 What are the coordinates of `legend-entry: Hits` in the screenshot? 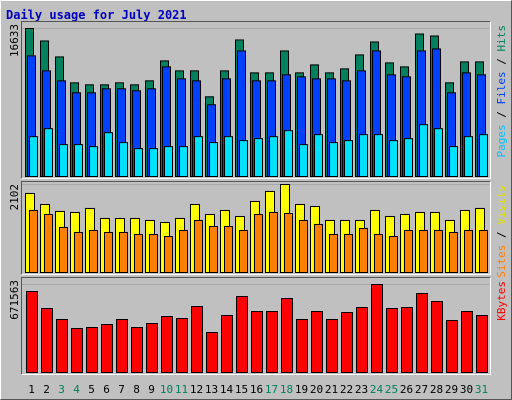 It's located at (501, 38).